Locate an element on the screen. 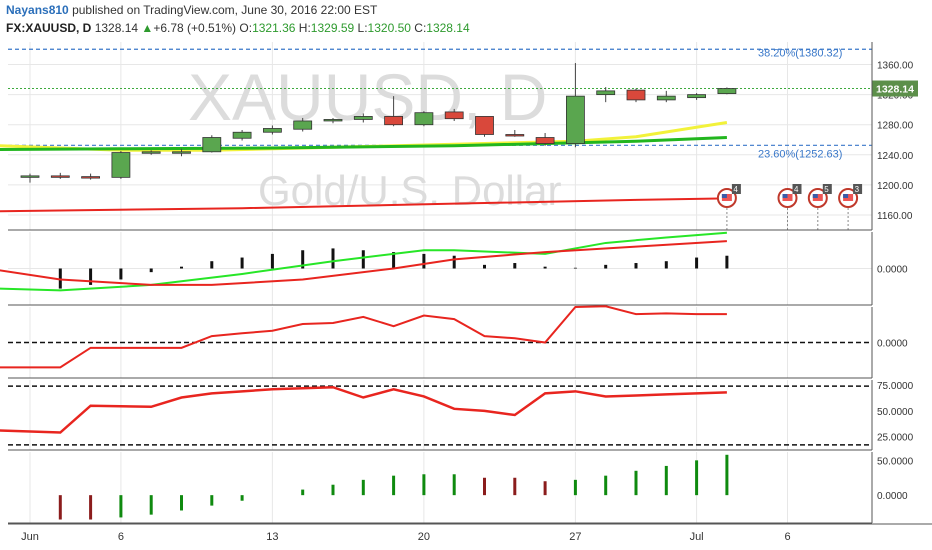  rsi-red-line is located at coordinates (363, 409).